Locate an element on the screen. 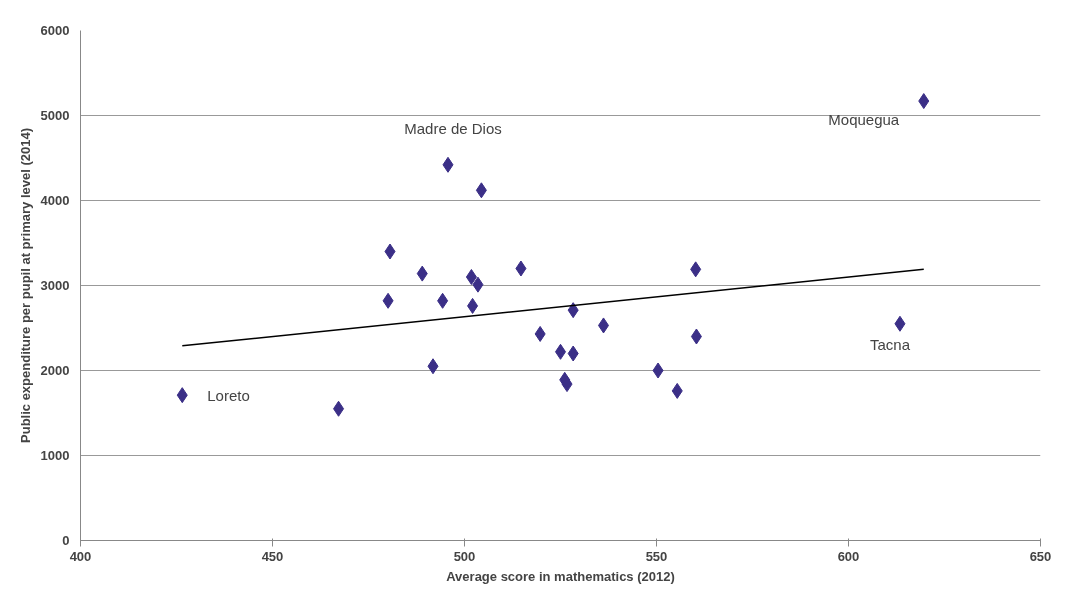 This screenshot has height=614, width=1085. x-tick-label: 450 is located at coordinates (272, 556).